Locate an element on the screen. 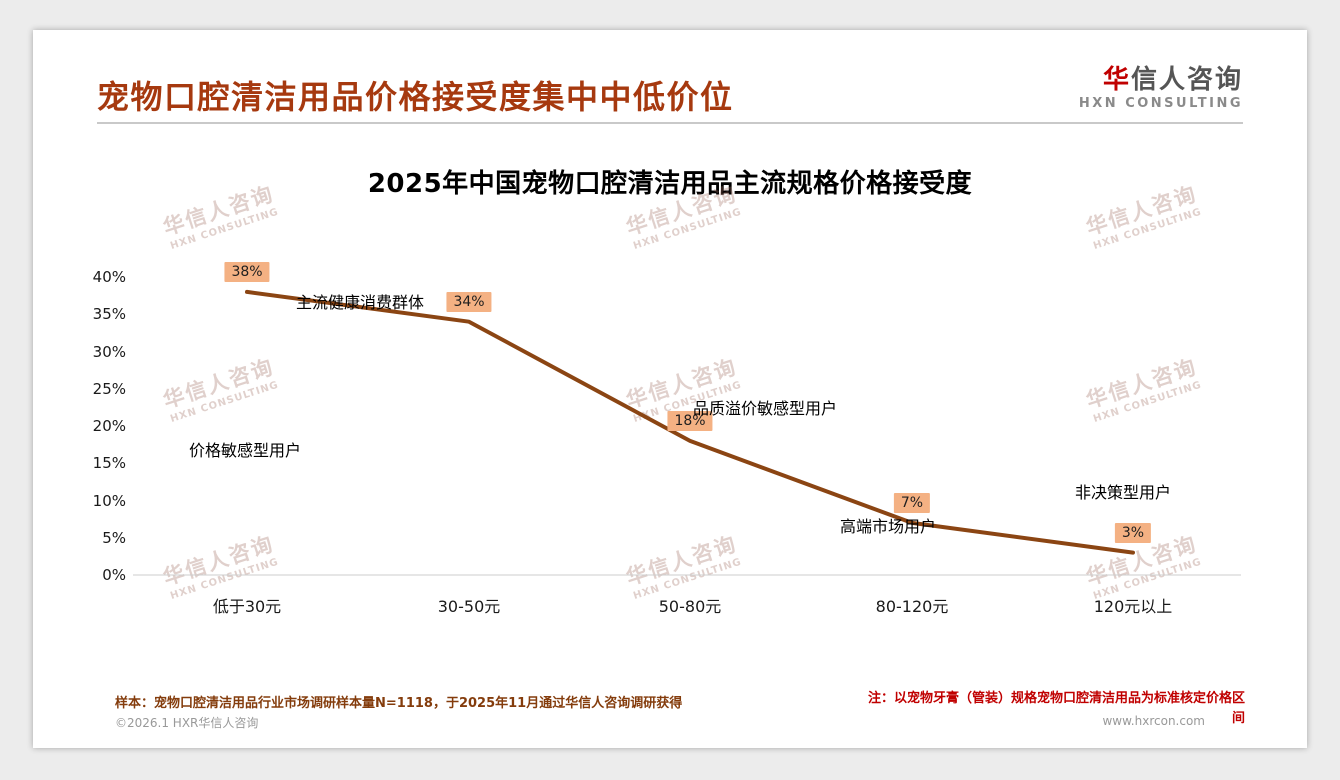 Image resolution: width=1340 pixels, height=780 pixels. data-point-label: 34% is located at coordinates (469, 301).